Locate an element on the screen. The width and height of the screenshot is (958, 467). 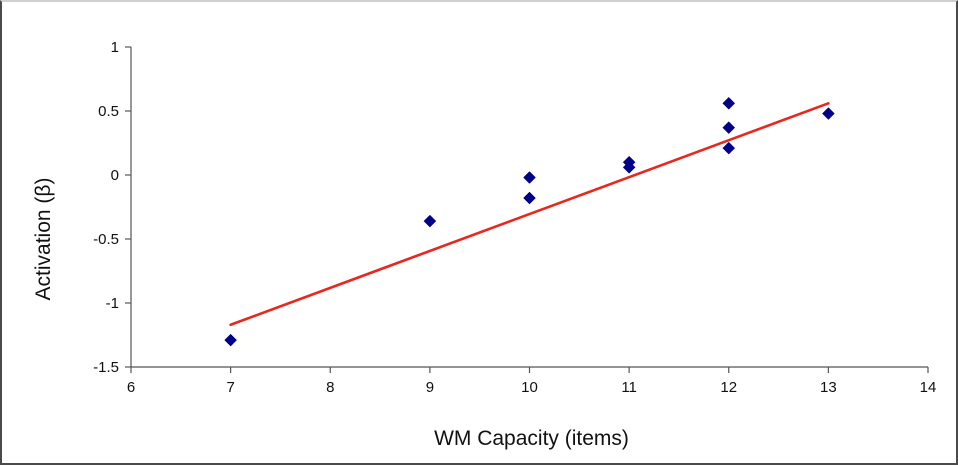
y-tick-label: -0.5 is located at coordinates (106, 239).